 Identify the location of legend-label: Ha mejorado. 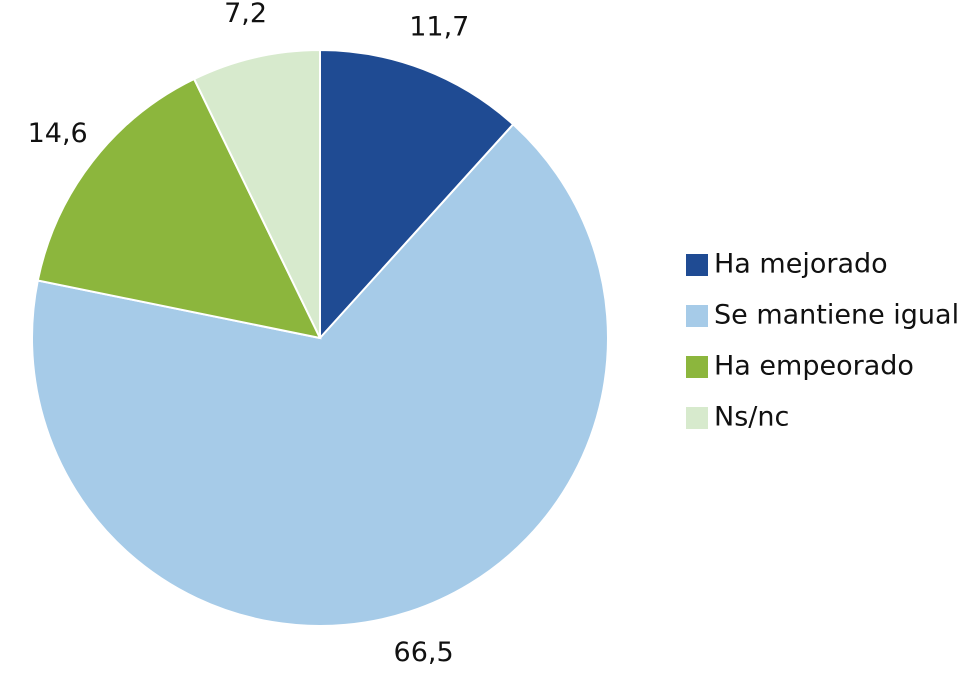
(801, 264).